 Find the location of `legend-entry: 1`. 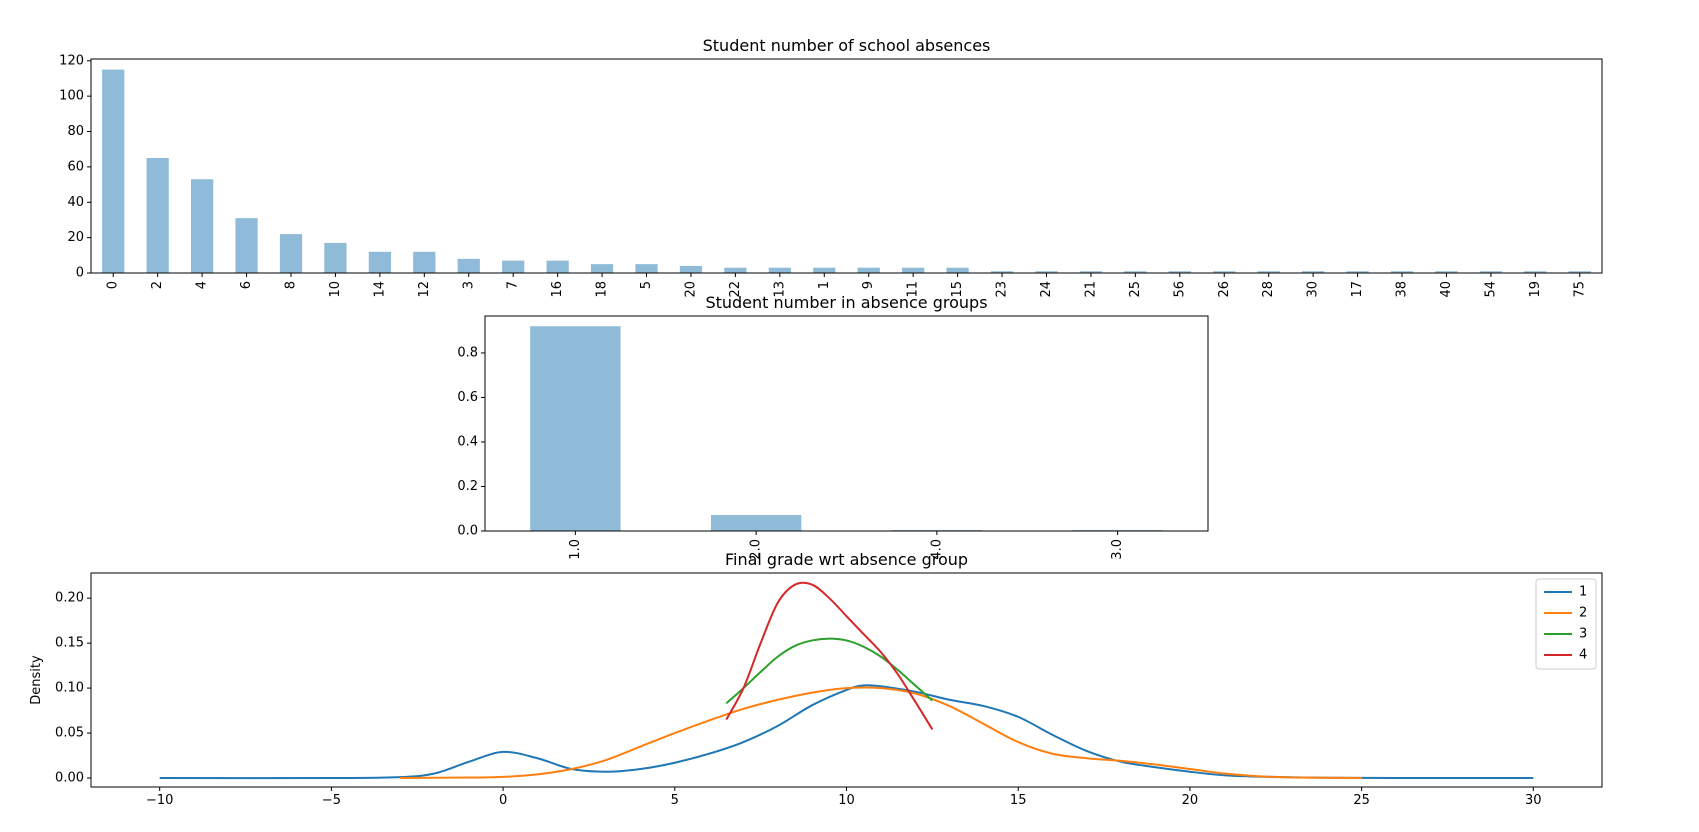

legend-entry: 1 is located at coordinates (1583, 592).